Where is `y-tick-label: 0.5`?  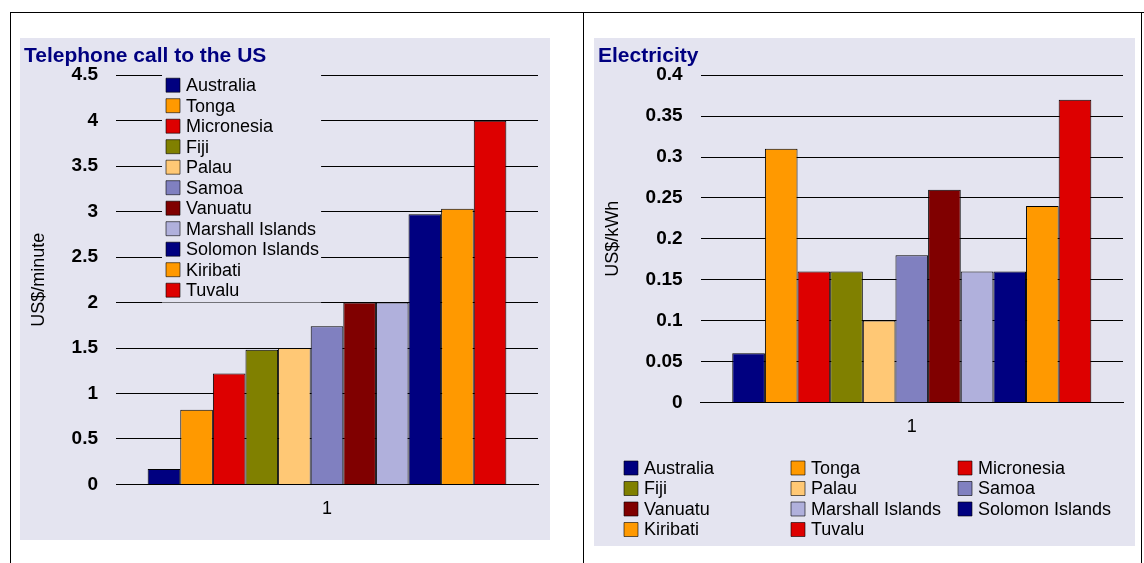
y-tick-label: 0.5 is located at coordinates (85, 438).